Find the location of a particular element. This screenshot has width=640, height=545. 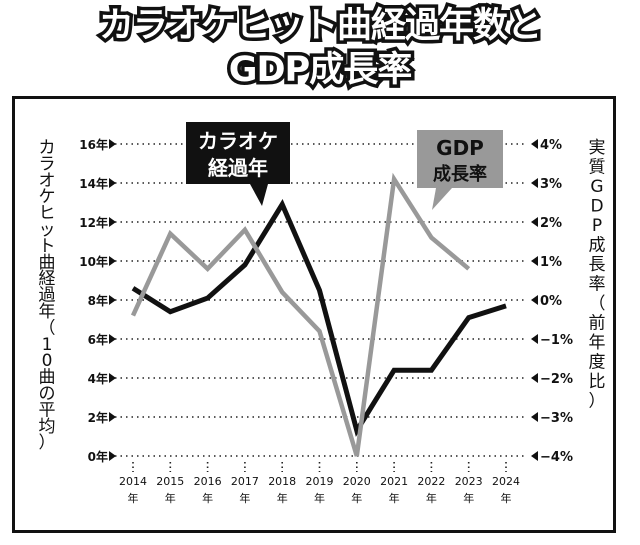

right-axis-tick-label: 1% is located at coordinates (551, 262).